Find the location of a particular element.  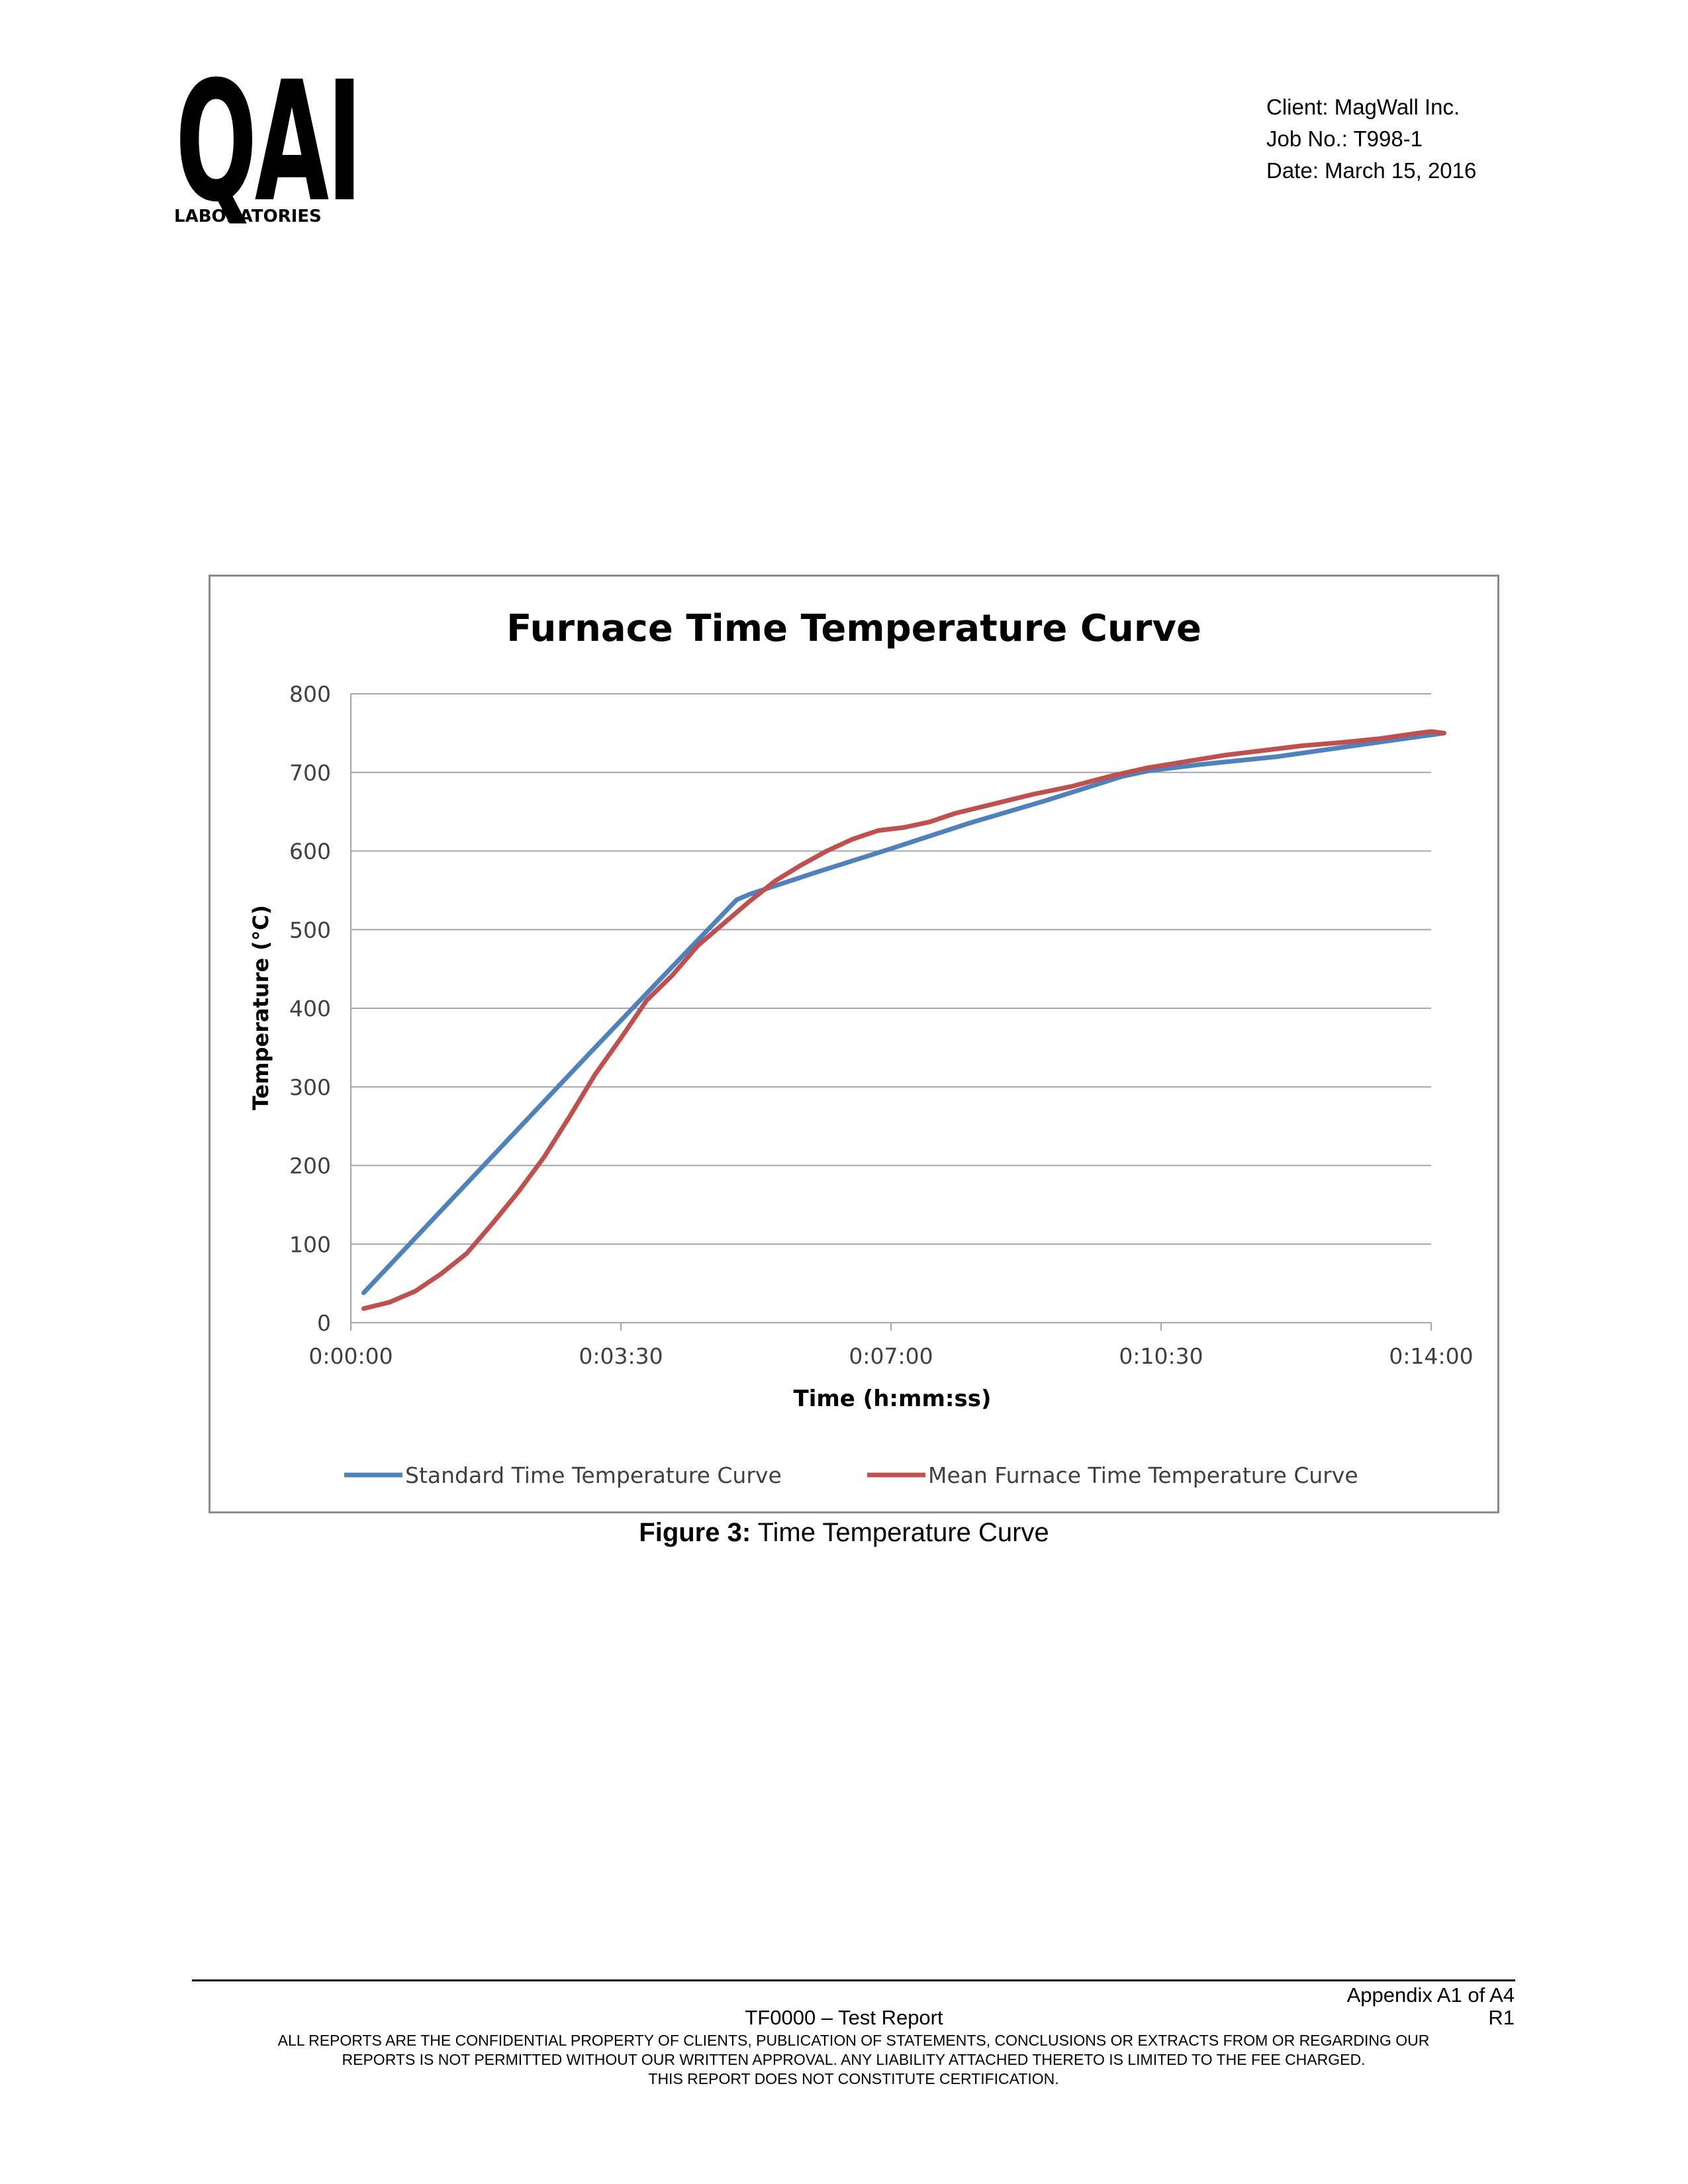

legend-label-standard: Standard Time Temperature Curve is located at coordinates (593, 1475).